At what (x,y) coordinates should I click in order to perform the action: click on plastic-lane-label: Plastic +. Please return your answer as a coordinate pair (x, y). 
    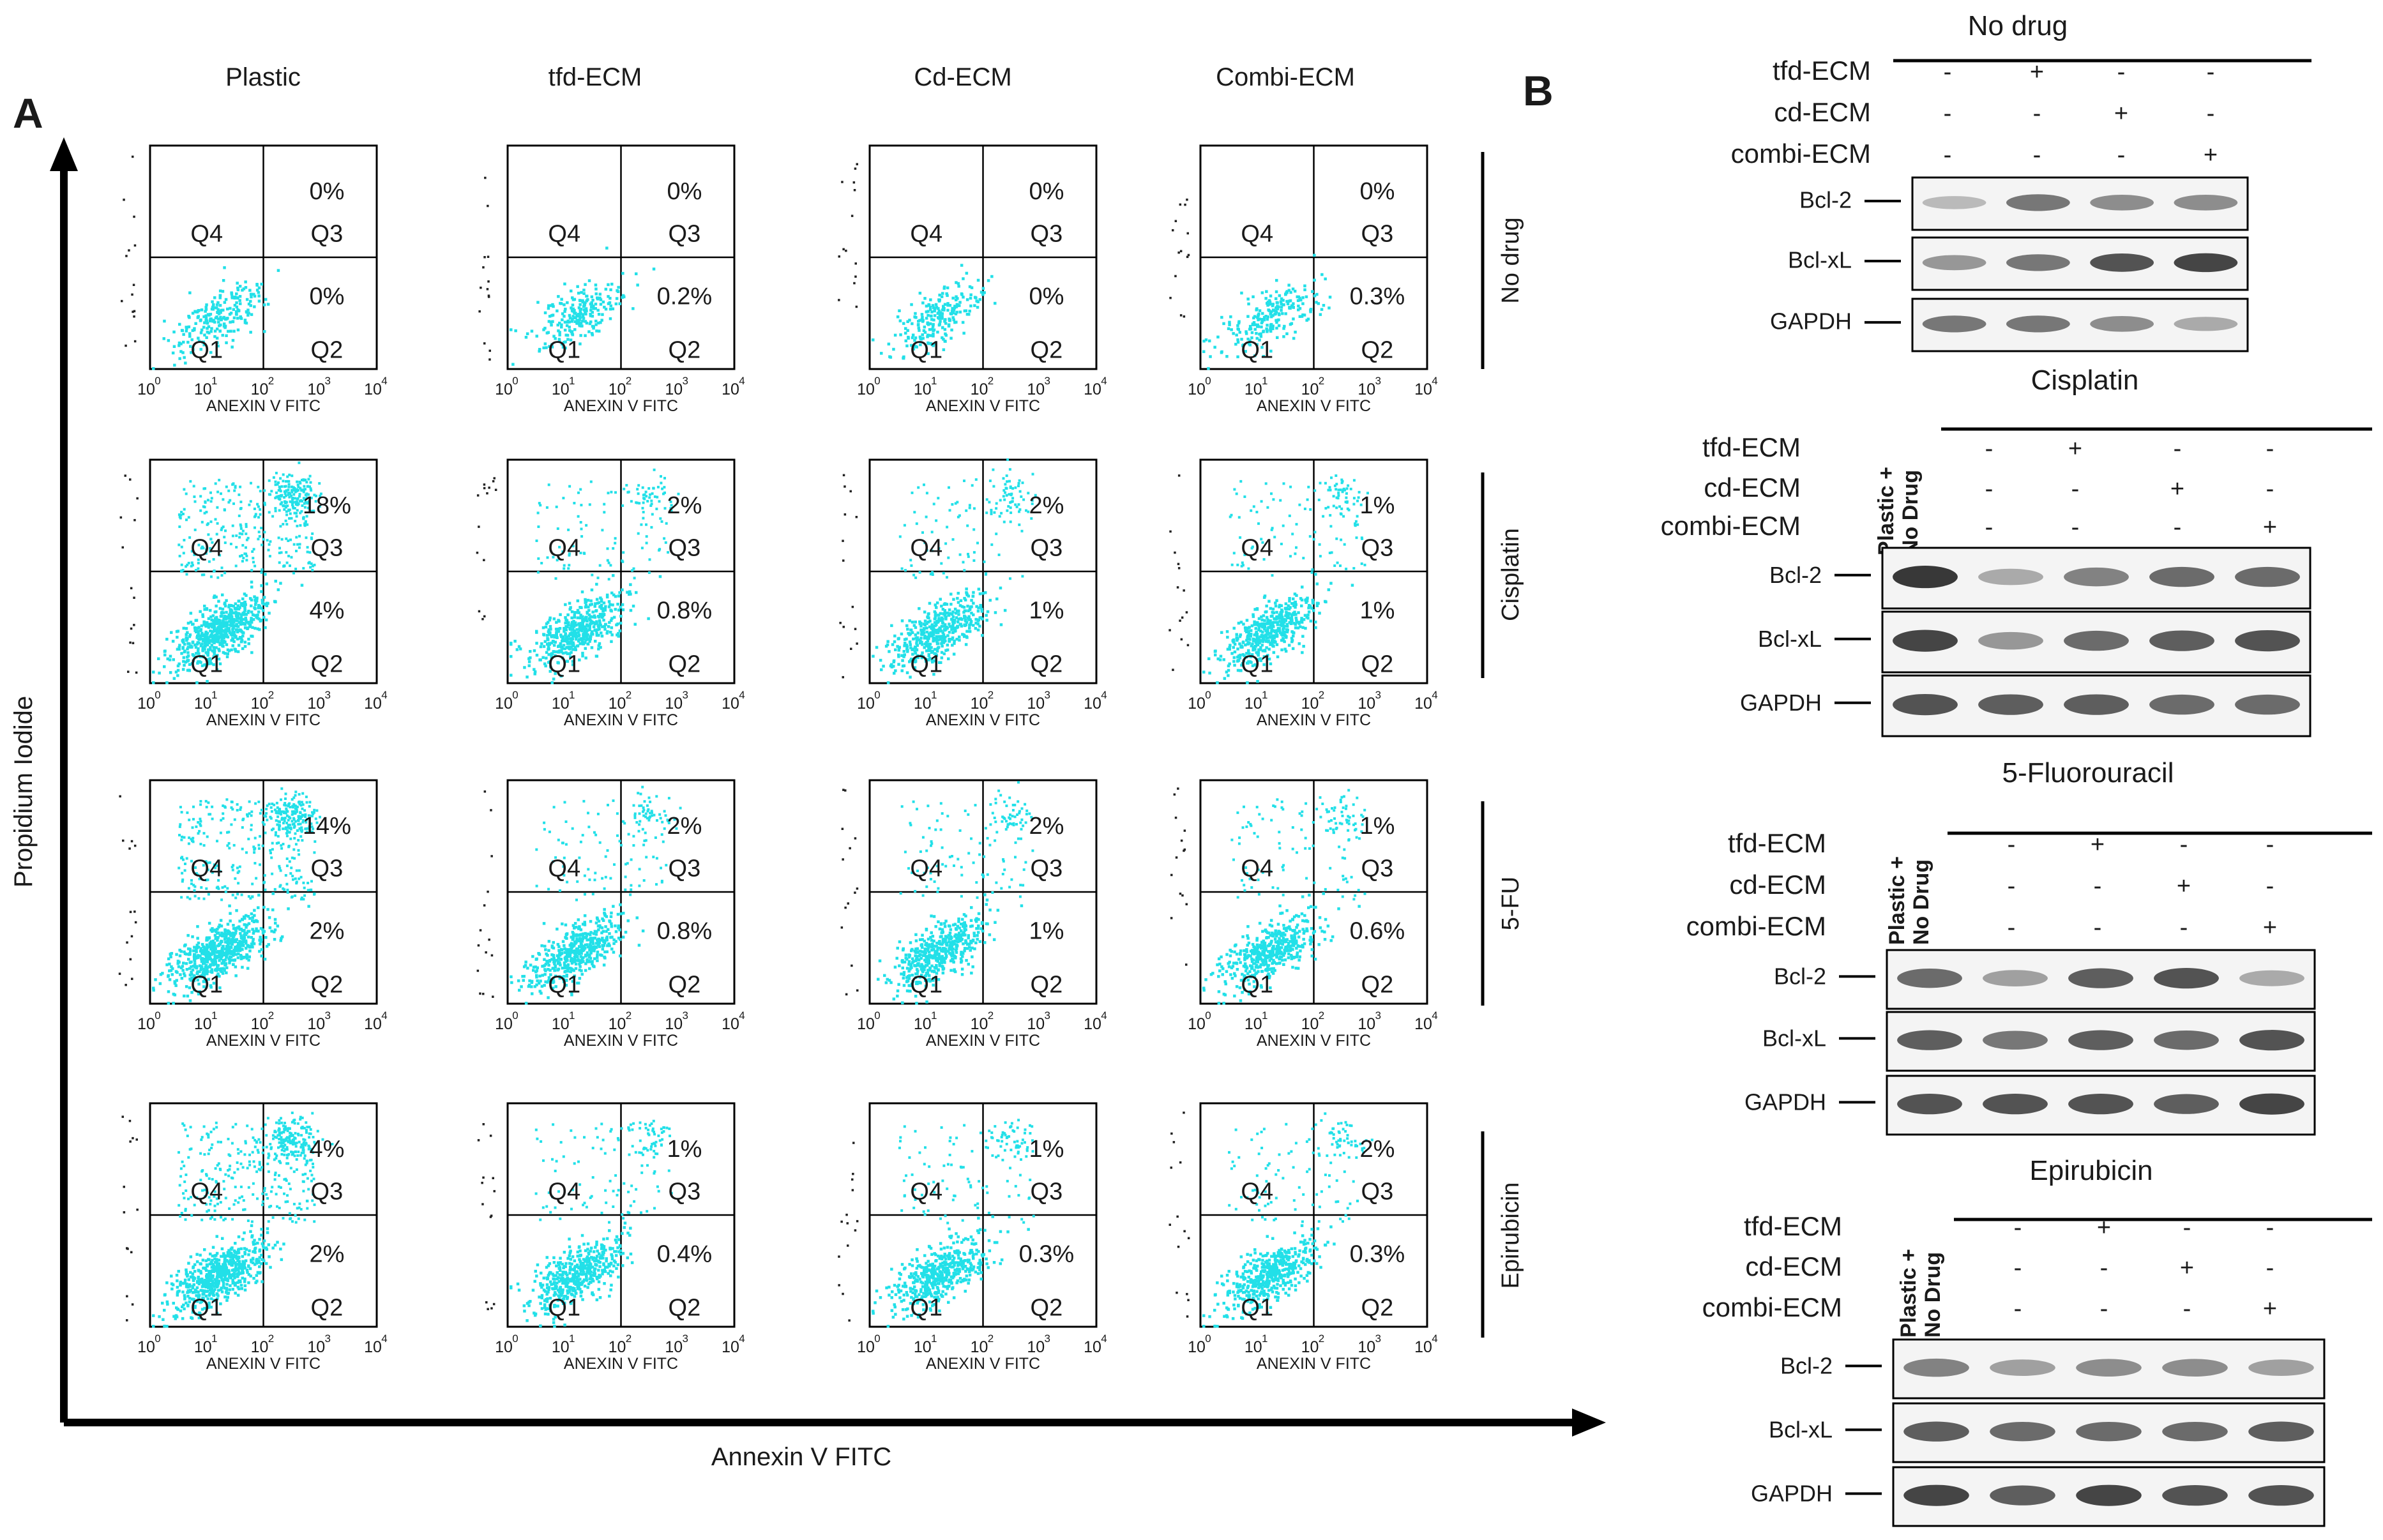
    Looking at the image, I should click on (1897, 900).